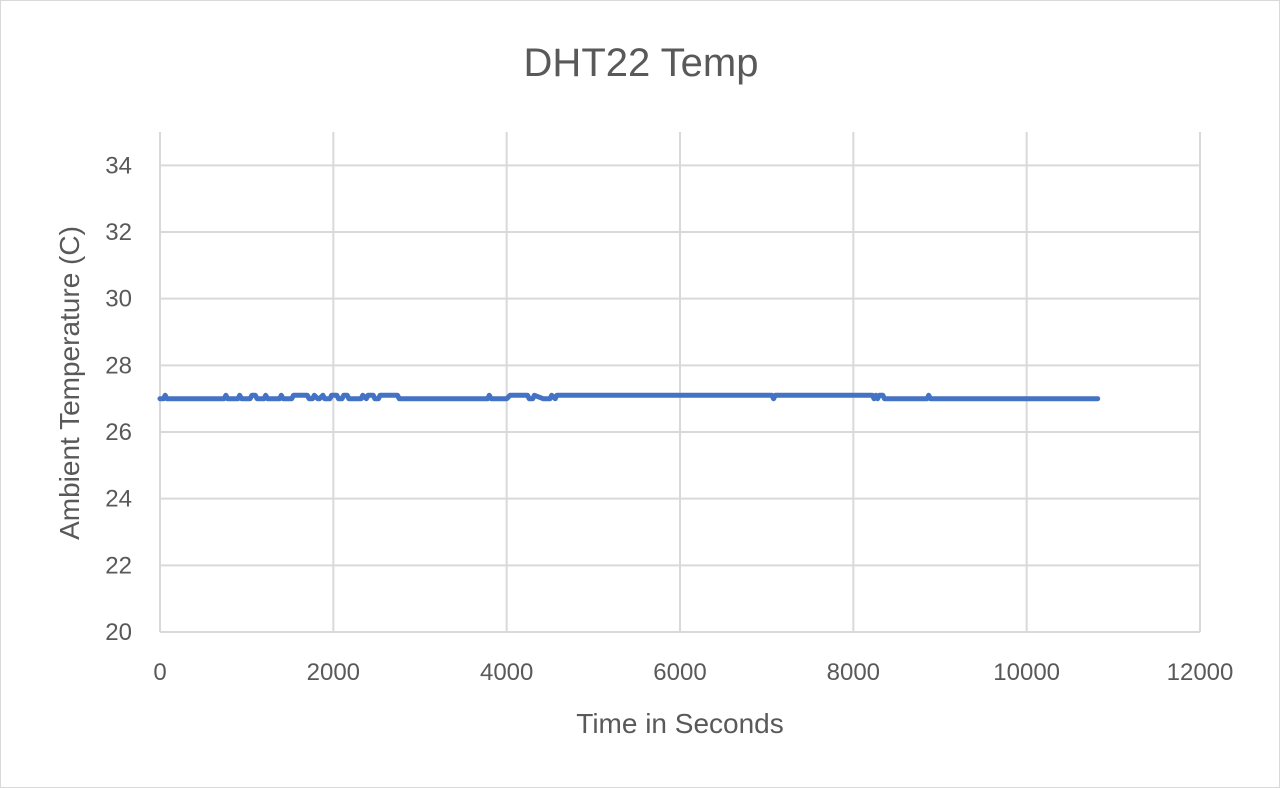 This screenshot has height=788, width=1280. What do you see at coordinates (641, 63) in the screenshot?
I see `chart-title: DHT22 Temp` at bounding box center [641, 63].